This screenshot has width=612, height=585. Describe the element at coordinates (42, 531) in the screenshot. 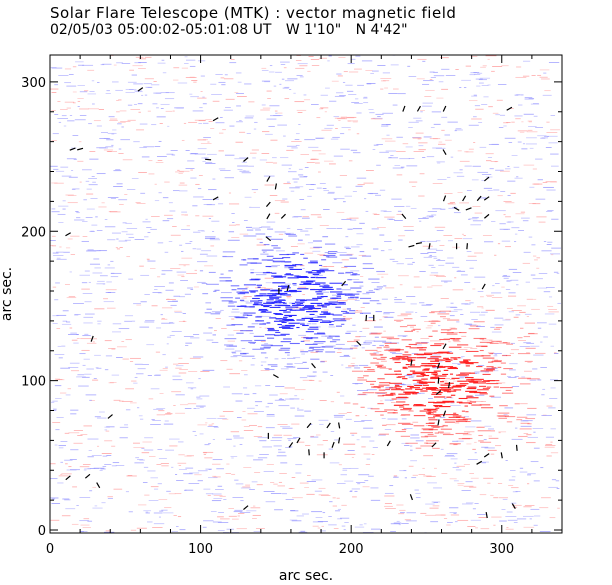

I see `y-tick-label: 0` at that location.